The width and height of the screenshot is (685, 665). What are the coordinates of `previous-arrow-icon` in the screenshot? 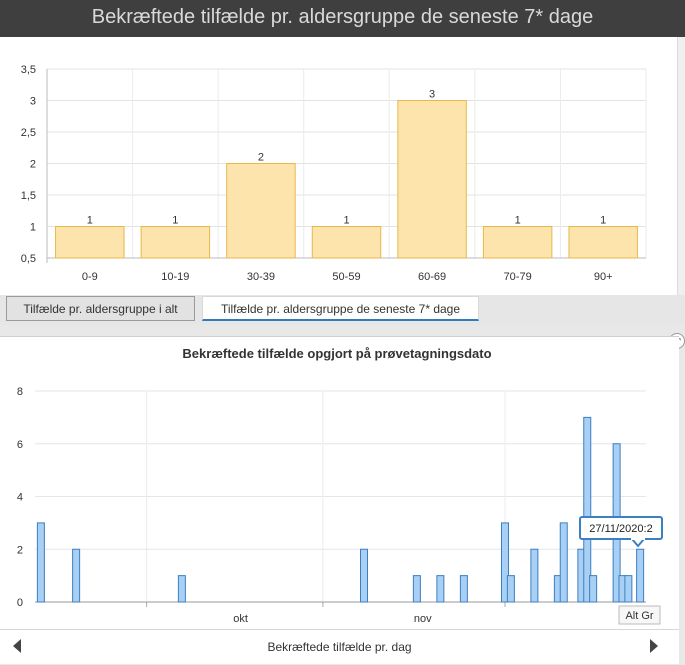 It's located at (17, 646).